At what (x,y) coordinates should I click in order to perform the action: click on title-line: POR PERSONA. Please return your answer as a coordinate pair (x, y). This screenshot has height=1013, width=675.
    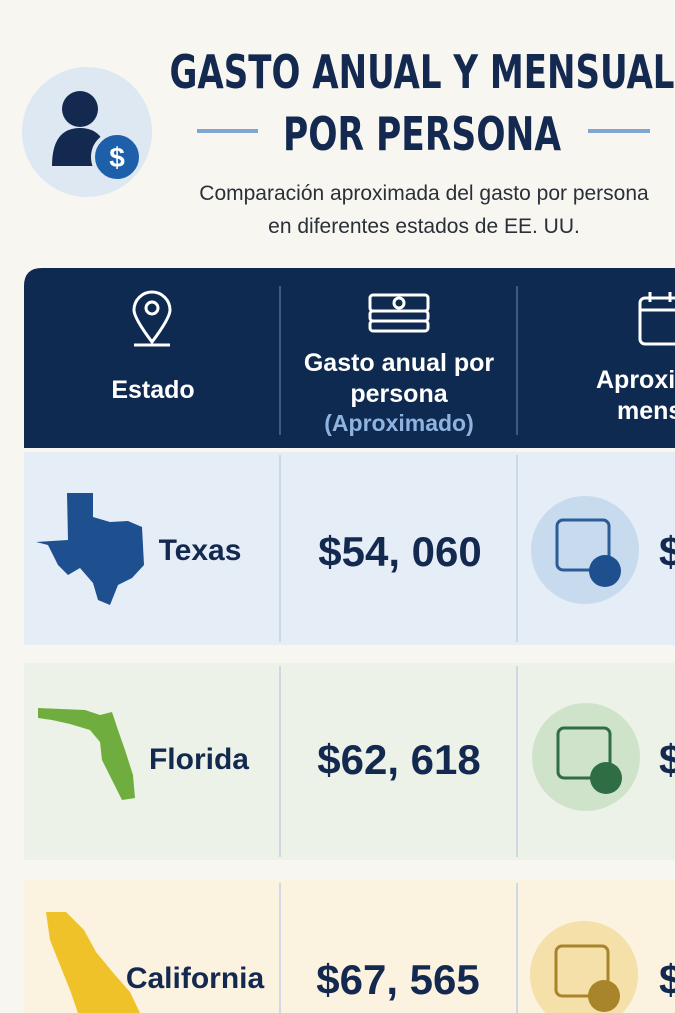
    Looking at the image, I should click on (422, 134).